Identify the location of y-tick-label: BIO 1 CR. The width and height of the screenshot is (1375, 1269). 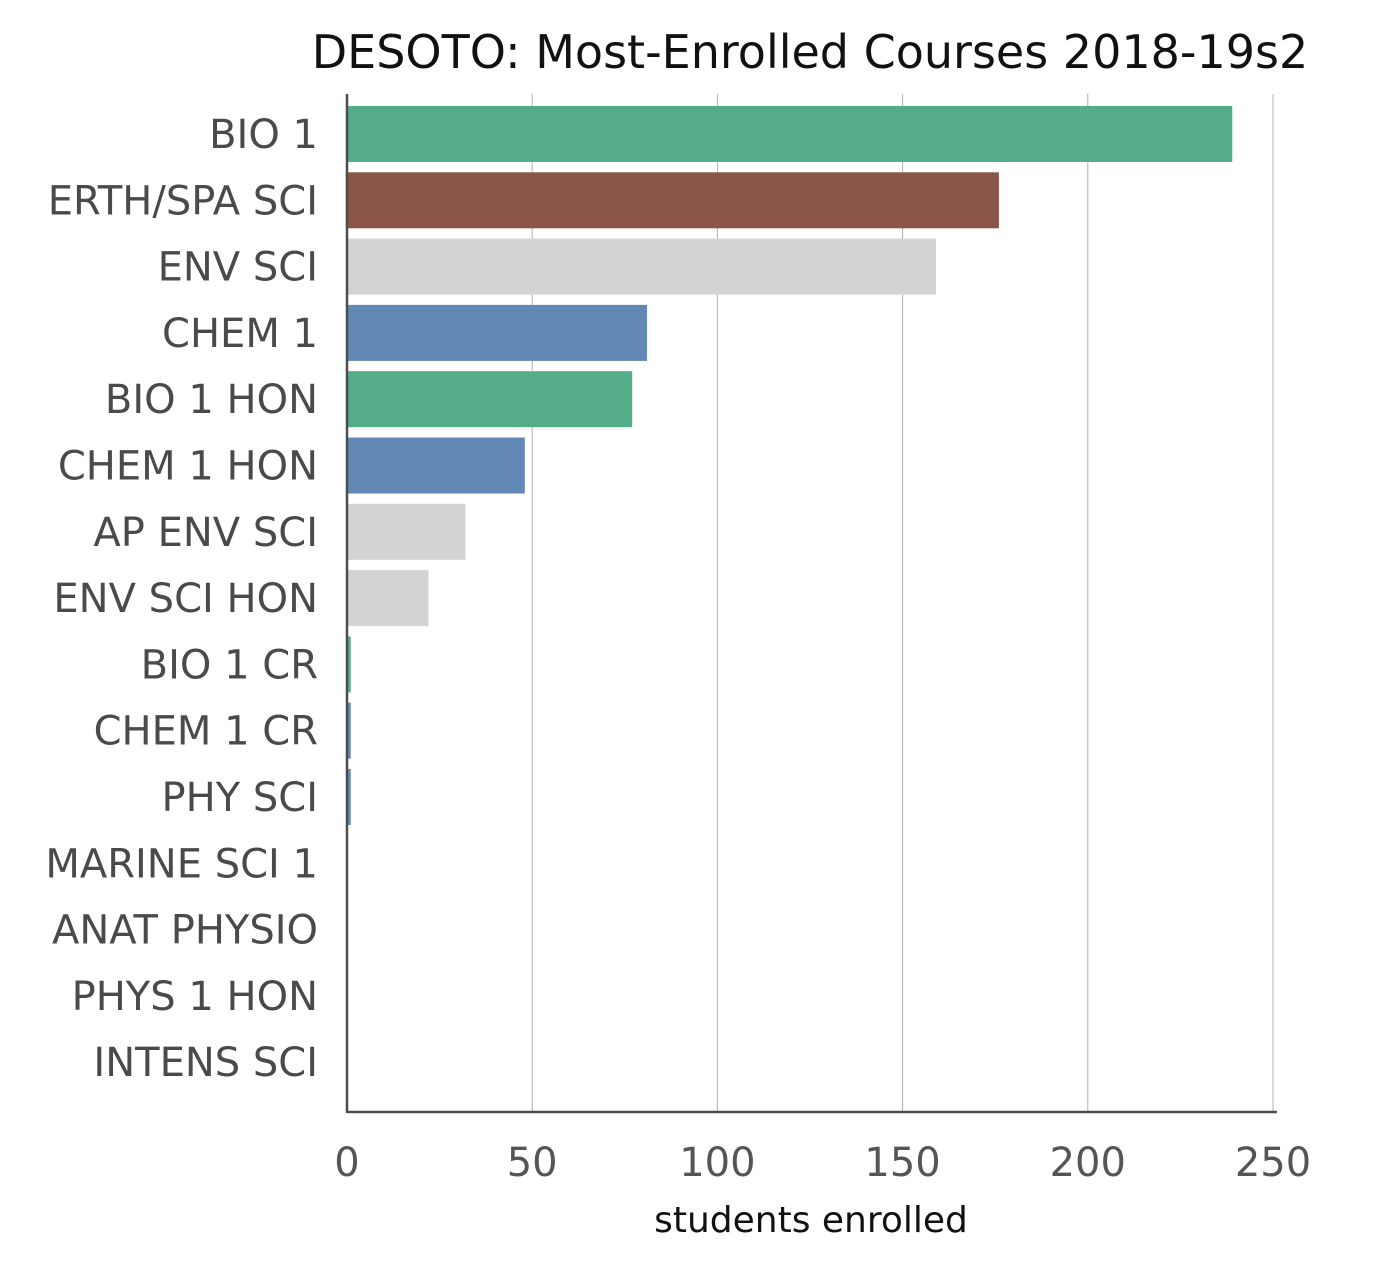
(229, 665).